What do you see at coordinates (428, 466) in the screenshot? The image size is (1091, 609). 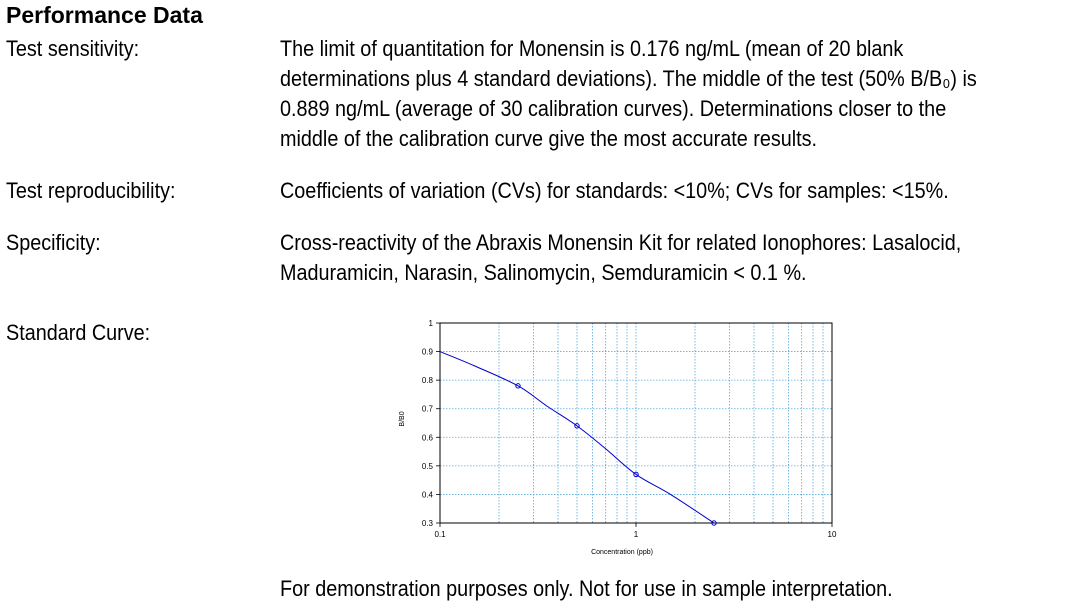 I see `y-tick-label: 0.5` at bounding box center [428, 466].